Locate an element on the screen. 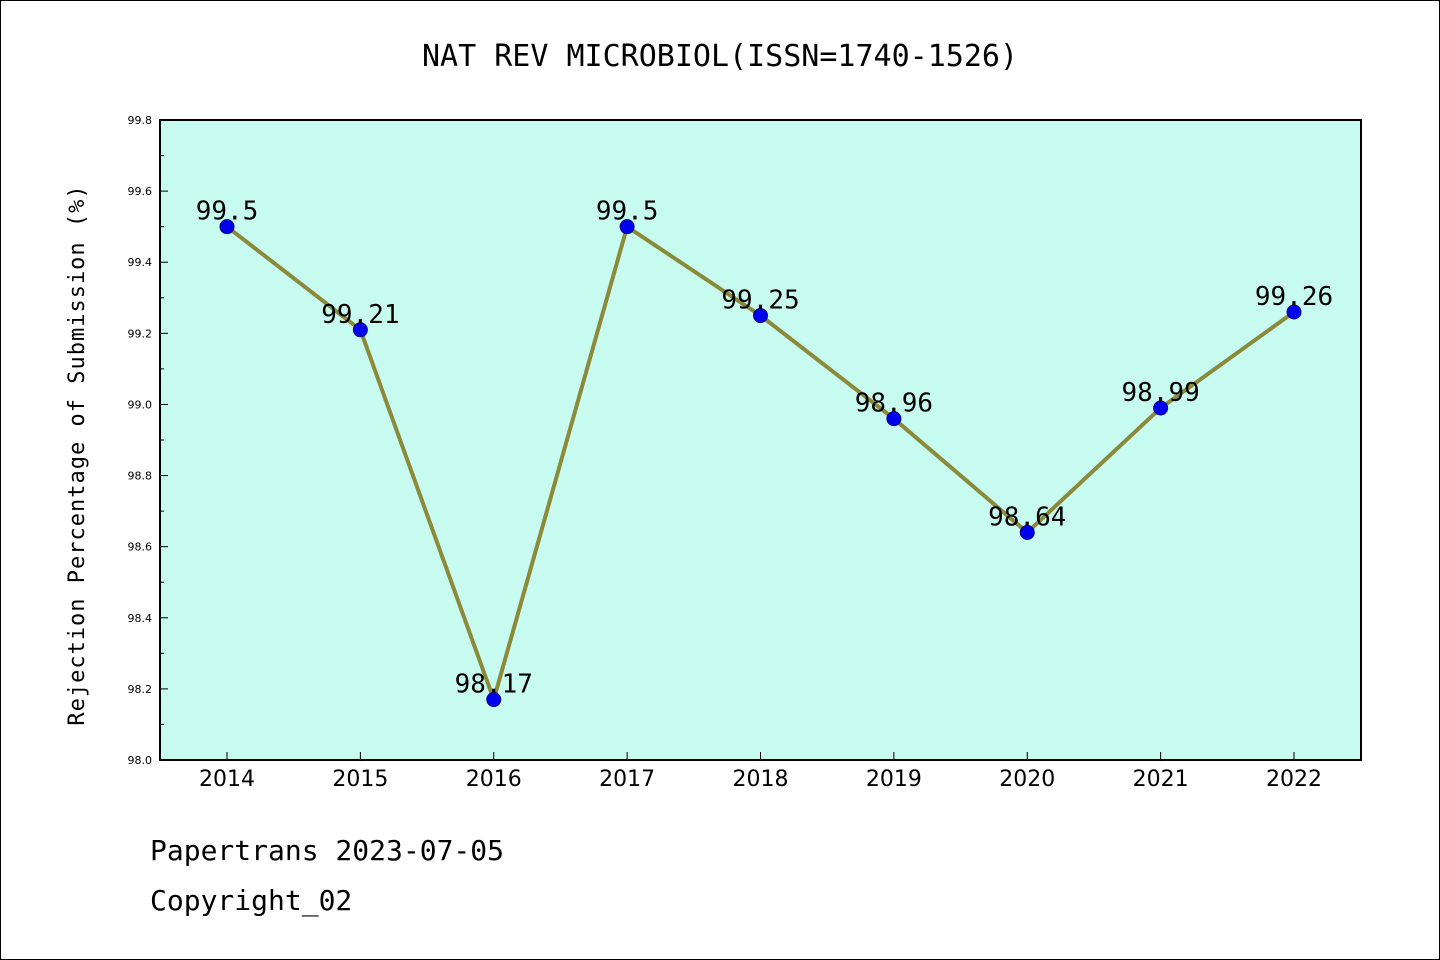 This screenshot has width=1440, height=960. y-tick-label: 98.6 is located at coordinates (140, 547).